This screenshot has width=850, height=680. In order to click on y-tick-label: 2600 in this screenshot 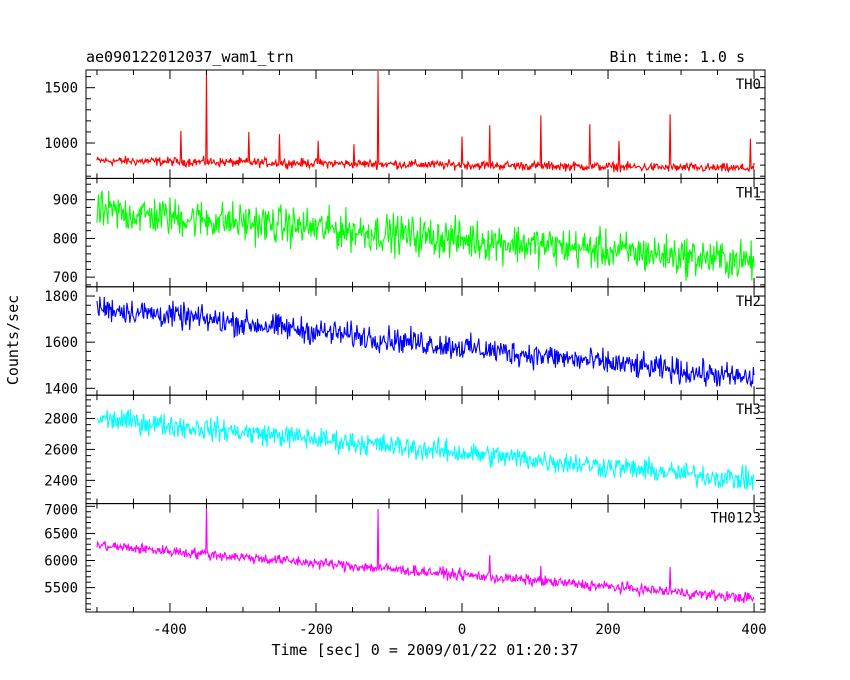, I will do `click(61, 450)`.